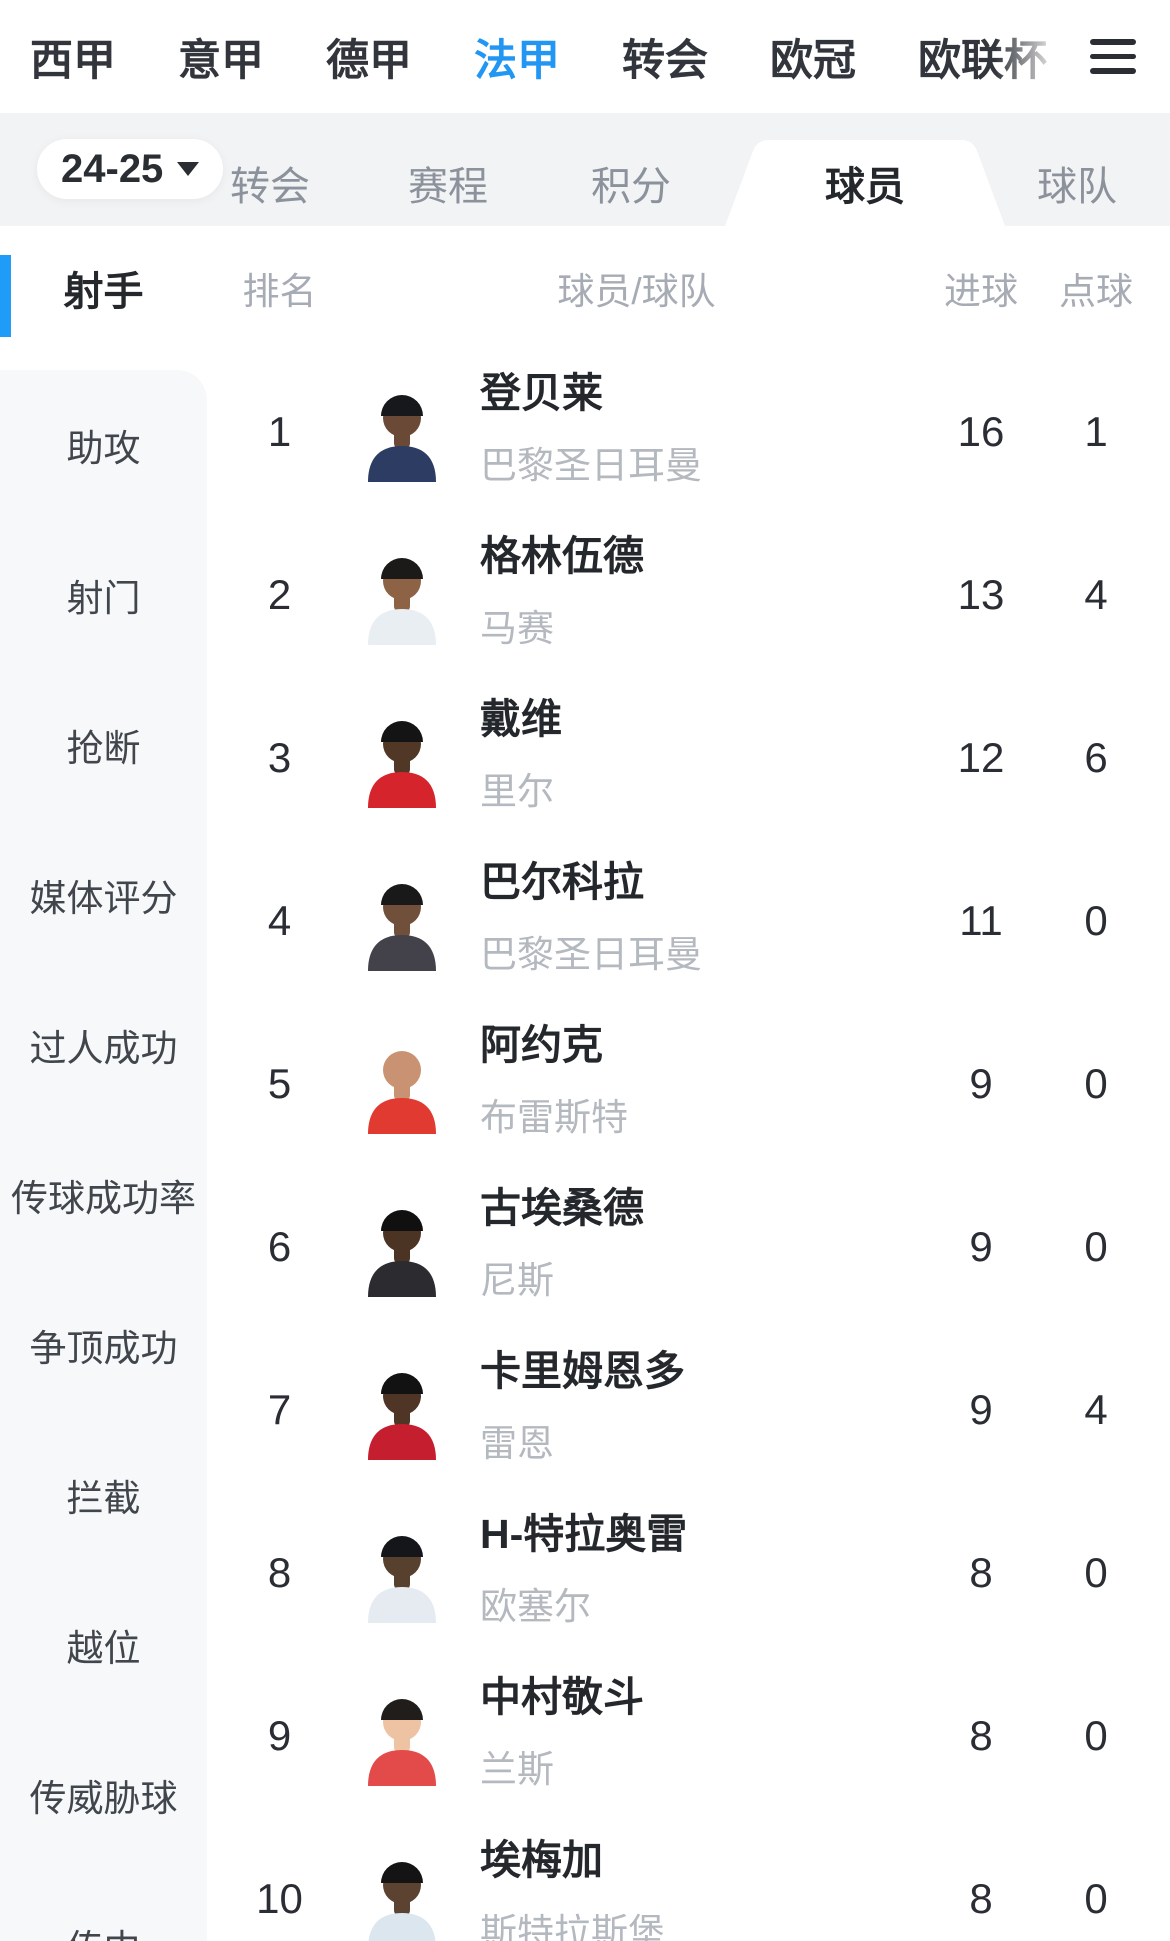 This screenshot has height=1941, width=1170. I want to click on table-row: 9 中村敬斗 兰斯 8 0, so click(688, 1735).